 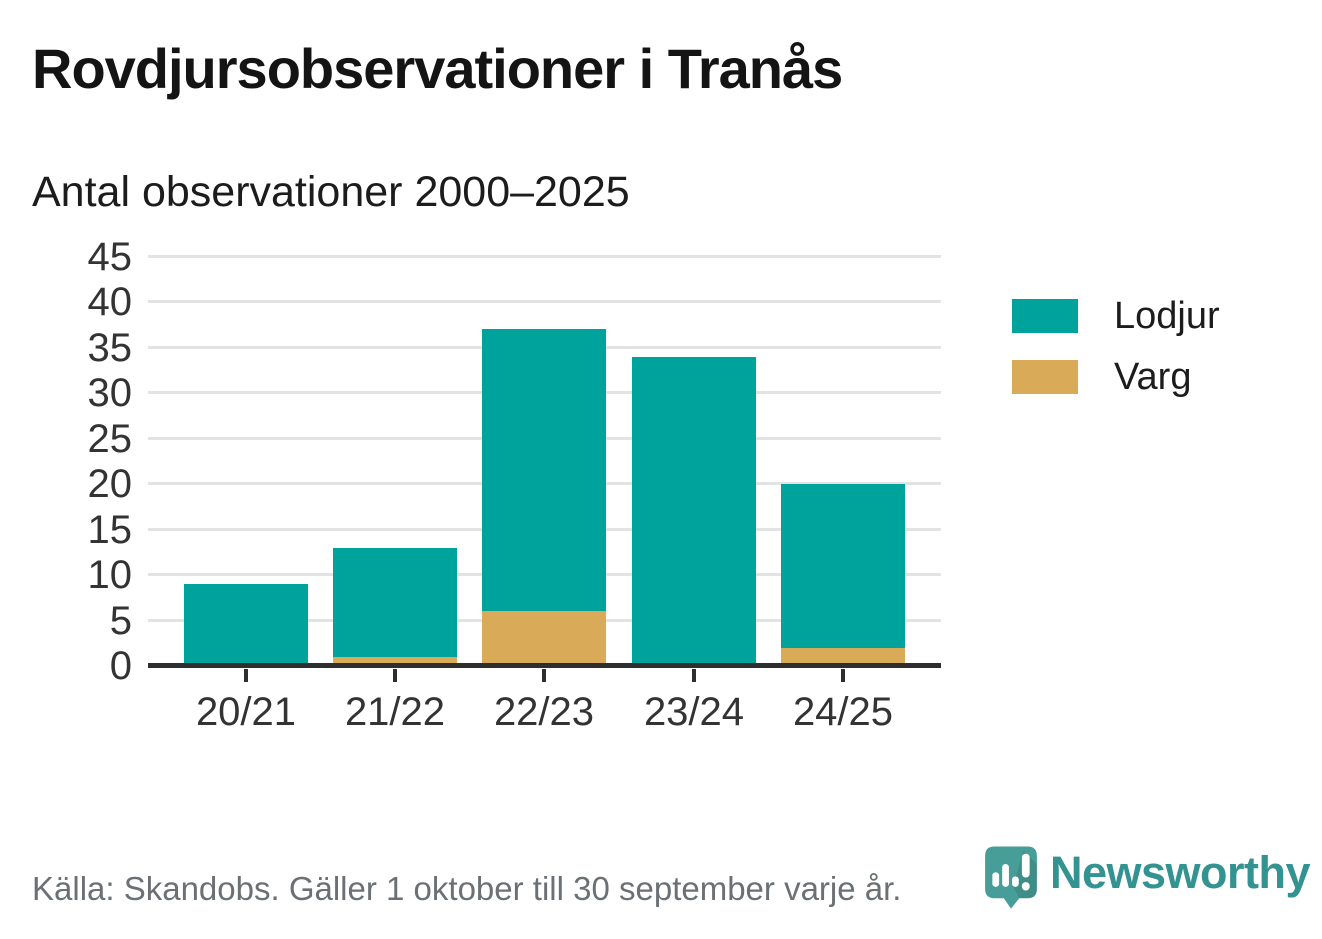 I want to click on x-axis-line, so click(x=544, y=665).